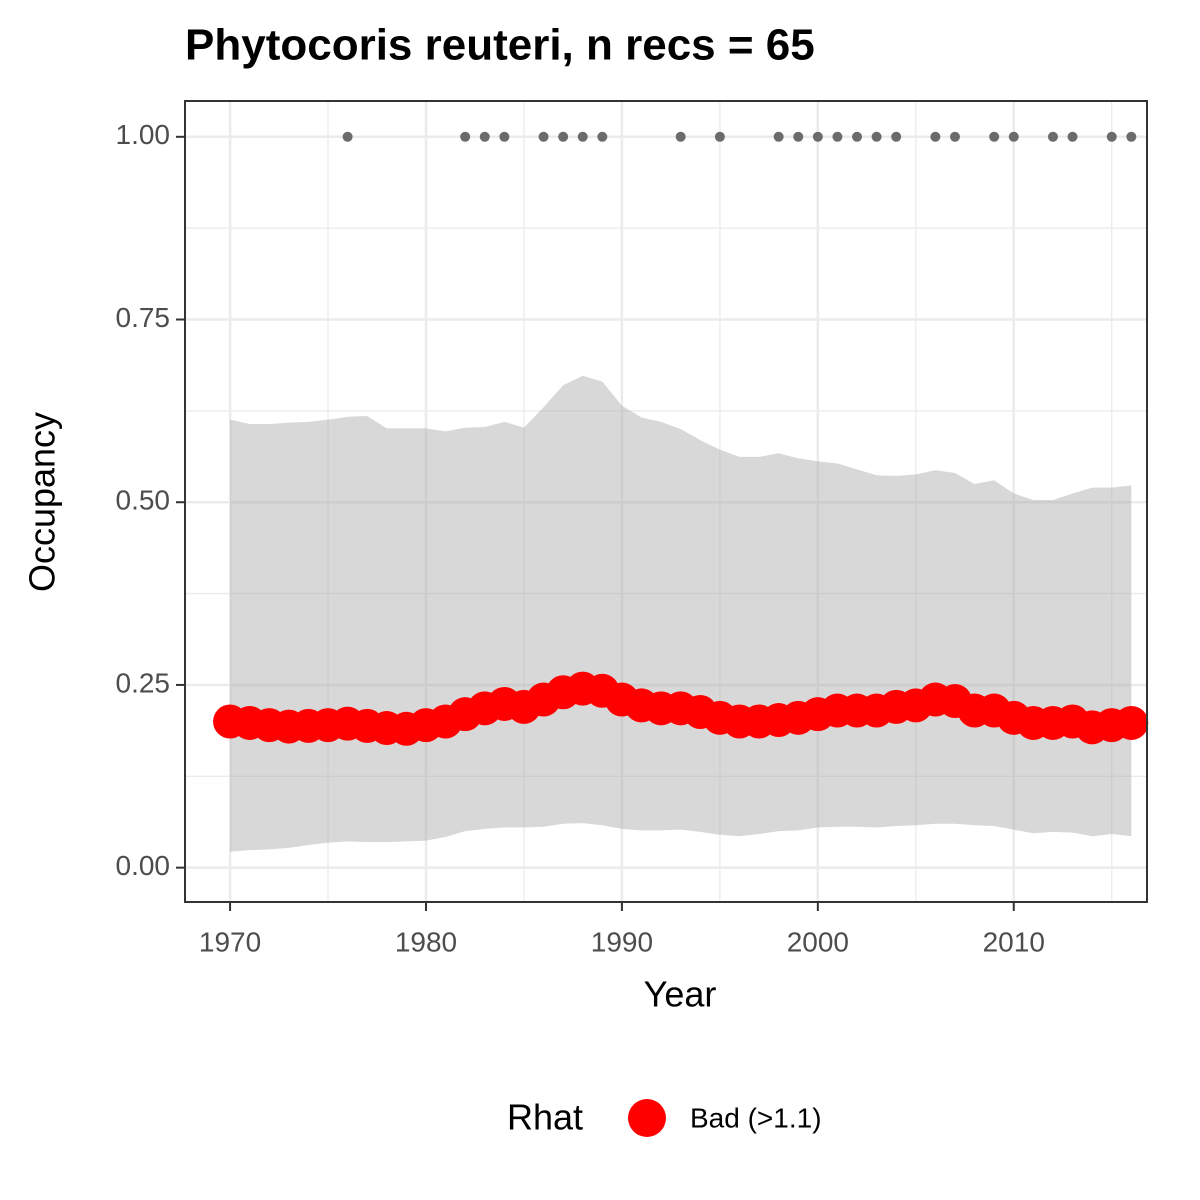  Describe the element at coordinates (818, 941) in the screenshot. I see `x-tick-label: 2000` at that location.